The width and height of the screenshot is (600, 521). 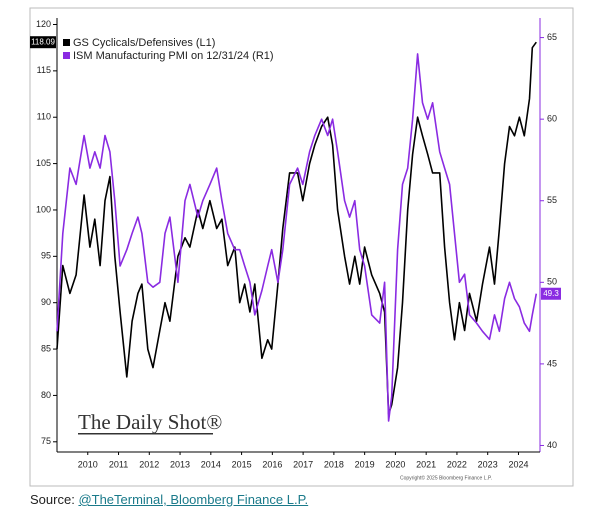 What do you see at coordinates (46, 395) in the screenshot?
I see `y-tick-label: 80` at bounding box center [46, 395].